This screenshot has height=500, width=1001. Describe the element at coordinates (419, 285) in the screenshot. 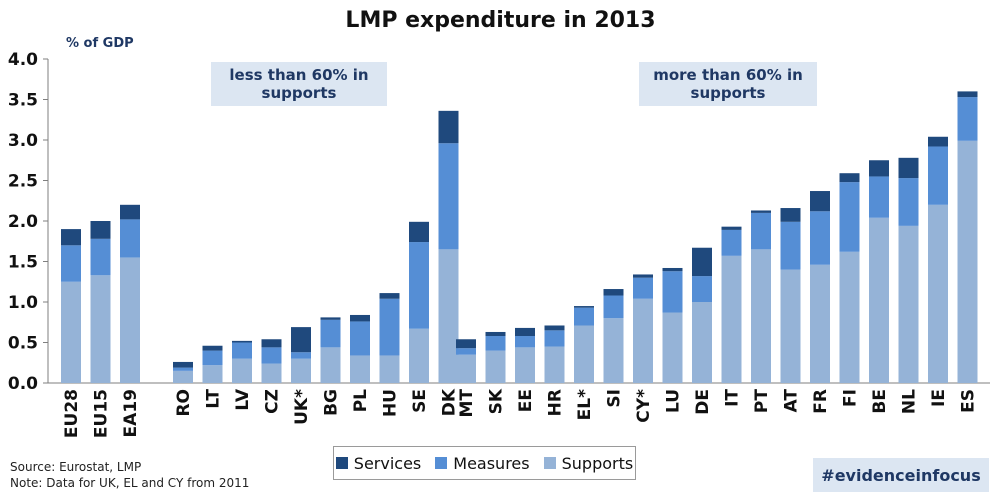

I see `bar-se-measures` at that location.